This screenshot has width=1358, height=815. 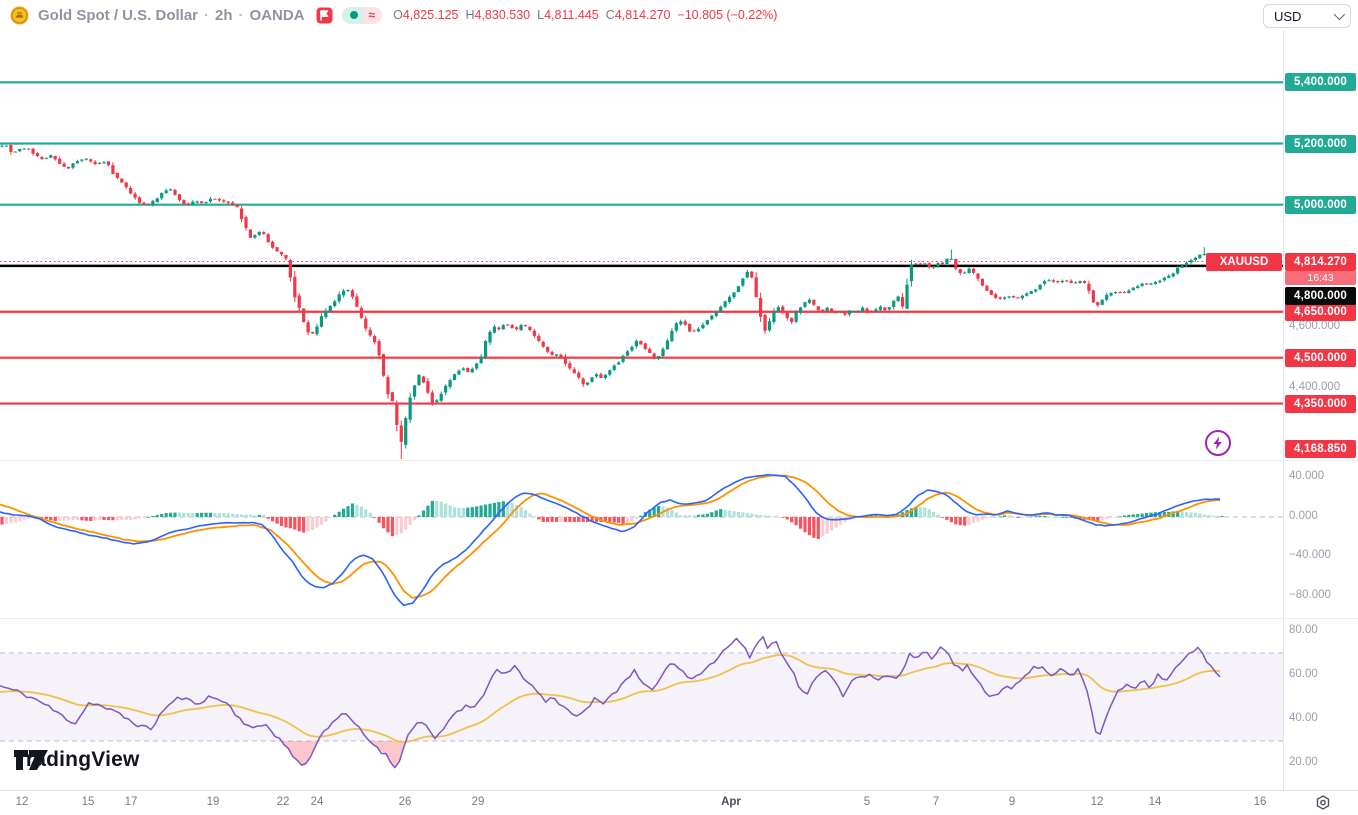 What do you see at coordinates (1155, 802) in the screenshot?
I see `time-label-14: 14` at bounding box center [1155, 802].